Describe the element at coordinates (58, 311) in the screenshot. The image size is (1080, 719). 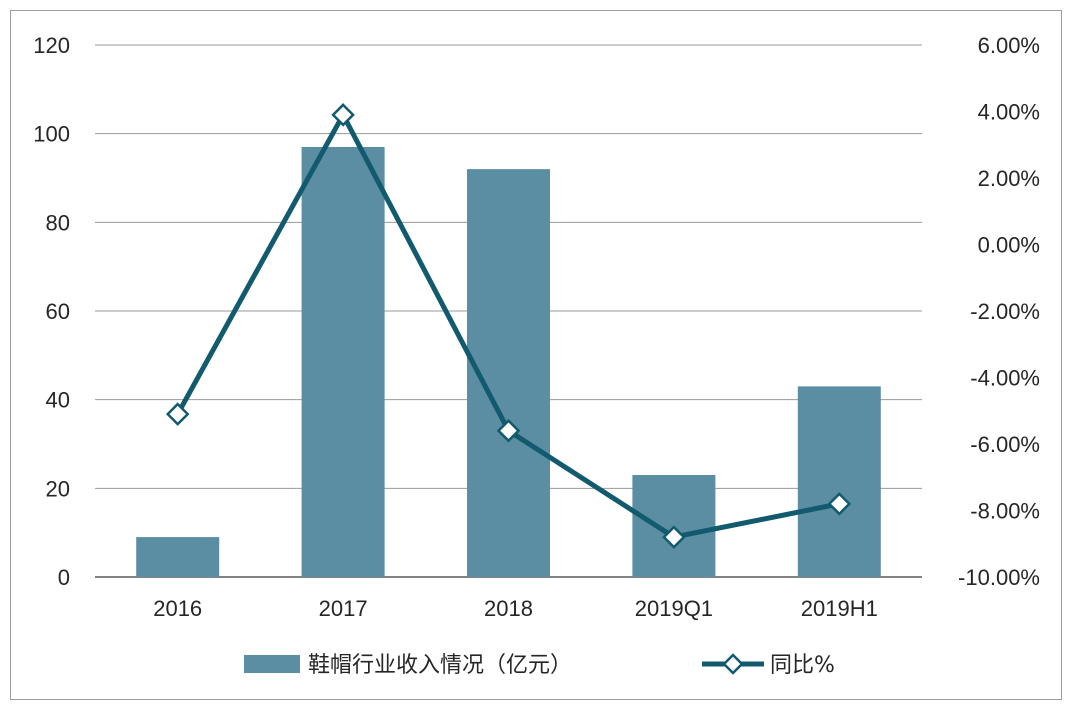
I see `left-y-tick-label: 60` at that location.